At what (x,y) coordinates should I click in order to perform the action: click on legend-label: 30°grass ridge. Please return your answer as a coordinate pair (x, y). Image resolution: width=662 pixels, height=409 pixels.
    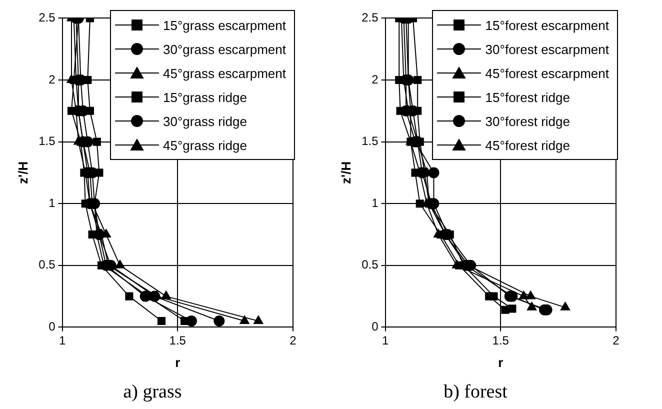
    Looking at the image, I should click on (205, 121).